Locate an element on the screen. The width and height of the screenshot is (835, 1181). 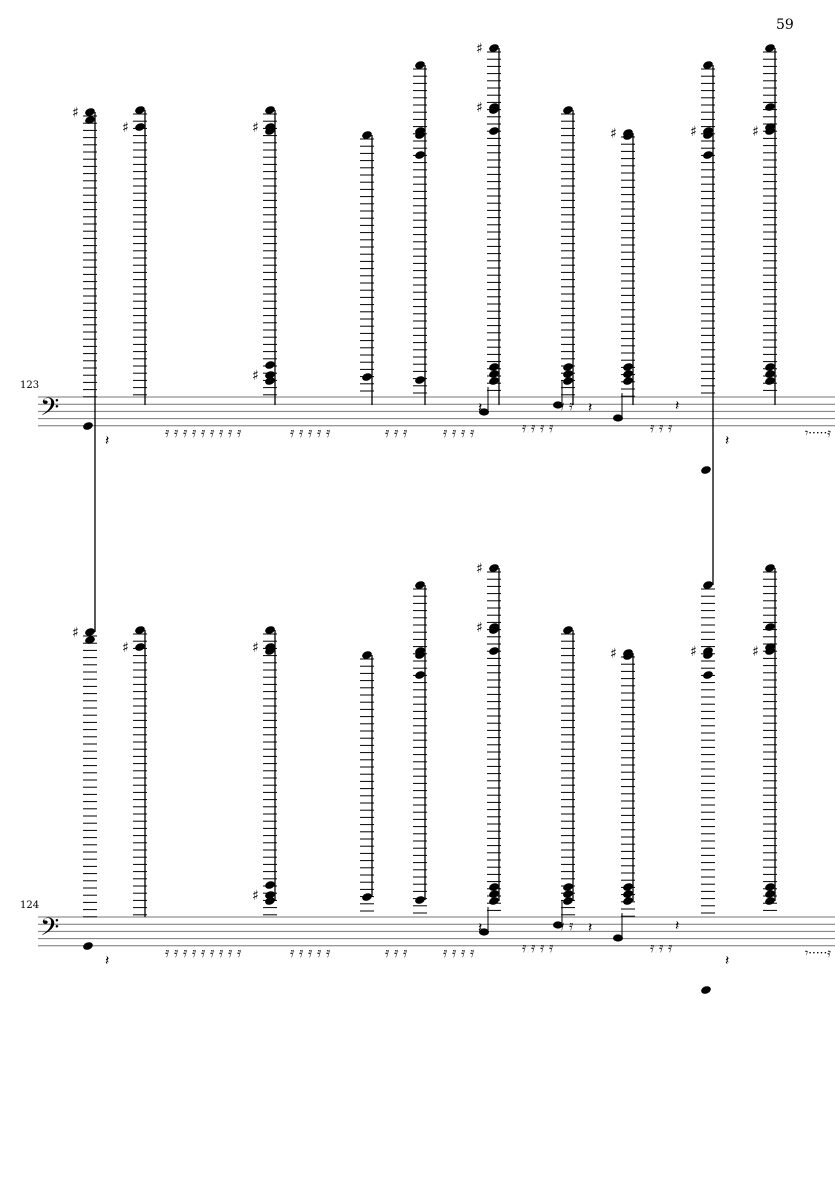
rest-icon: 𝄾·····𝄿 is located at coordinates (818, 433).